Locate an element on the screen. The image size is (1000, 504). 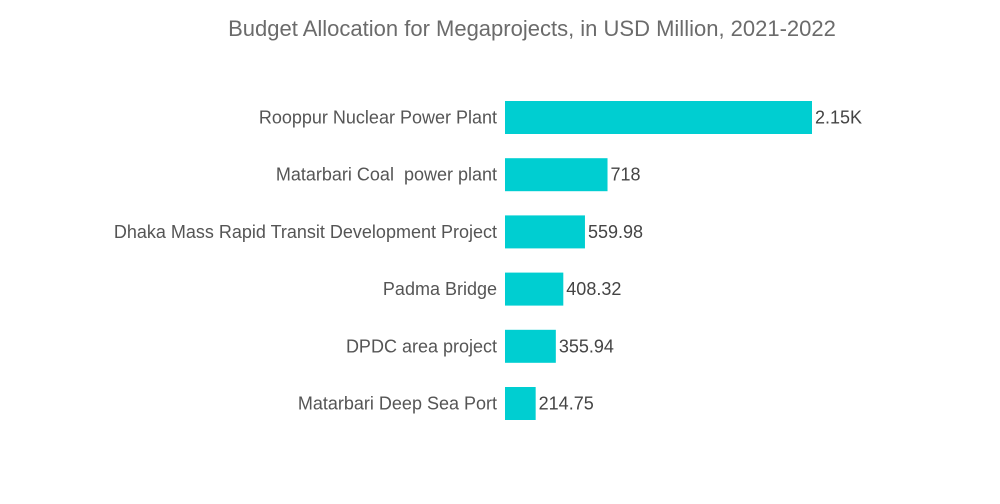
data-label: 2.15K is located at coordinates (838, 118).